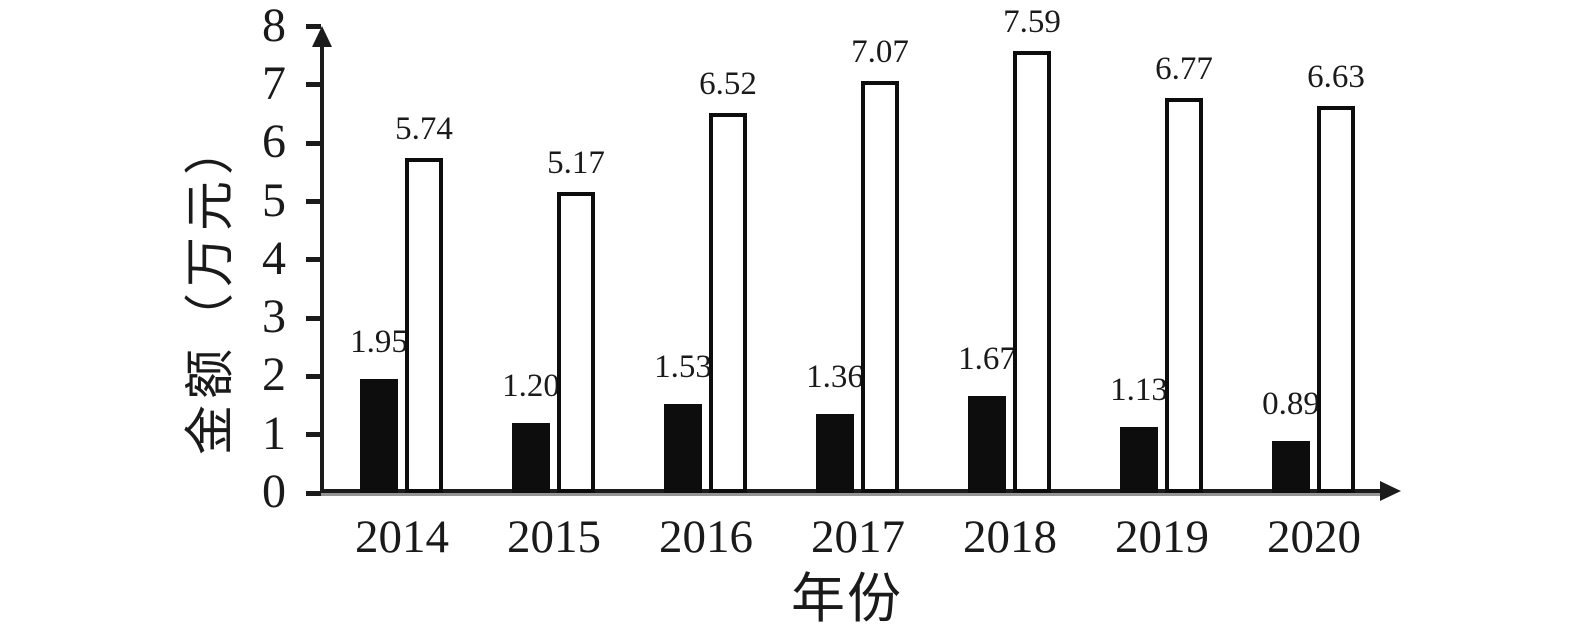 The image size is (1575, 644). I want to click on white-bar-2019, so click(1184, 295).